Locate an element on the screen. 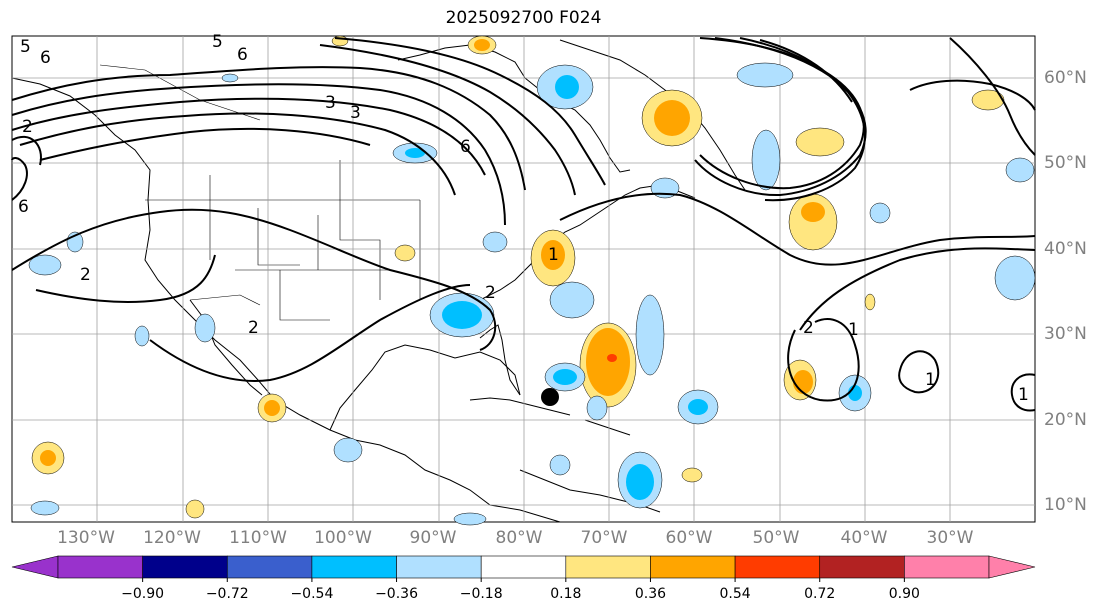 This screenshot has height=615, width=1105. lon-label: 80°W is located at coordinates (519, 538).